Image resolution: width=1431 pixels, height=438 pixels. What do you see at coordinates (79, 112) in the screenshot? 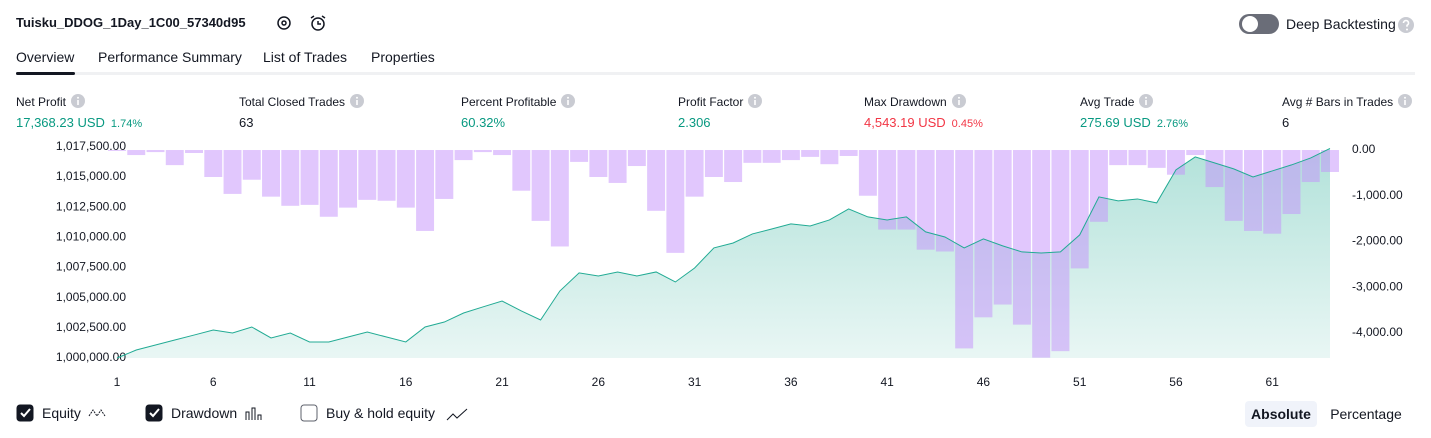
I see `metric: Net Profit 17,368.23 USD 1.74%` at bounding box center [79, 112].